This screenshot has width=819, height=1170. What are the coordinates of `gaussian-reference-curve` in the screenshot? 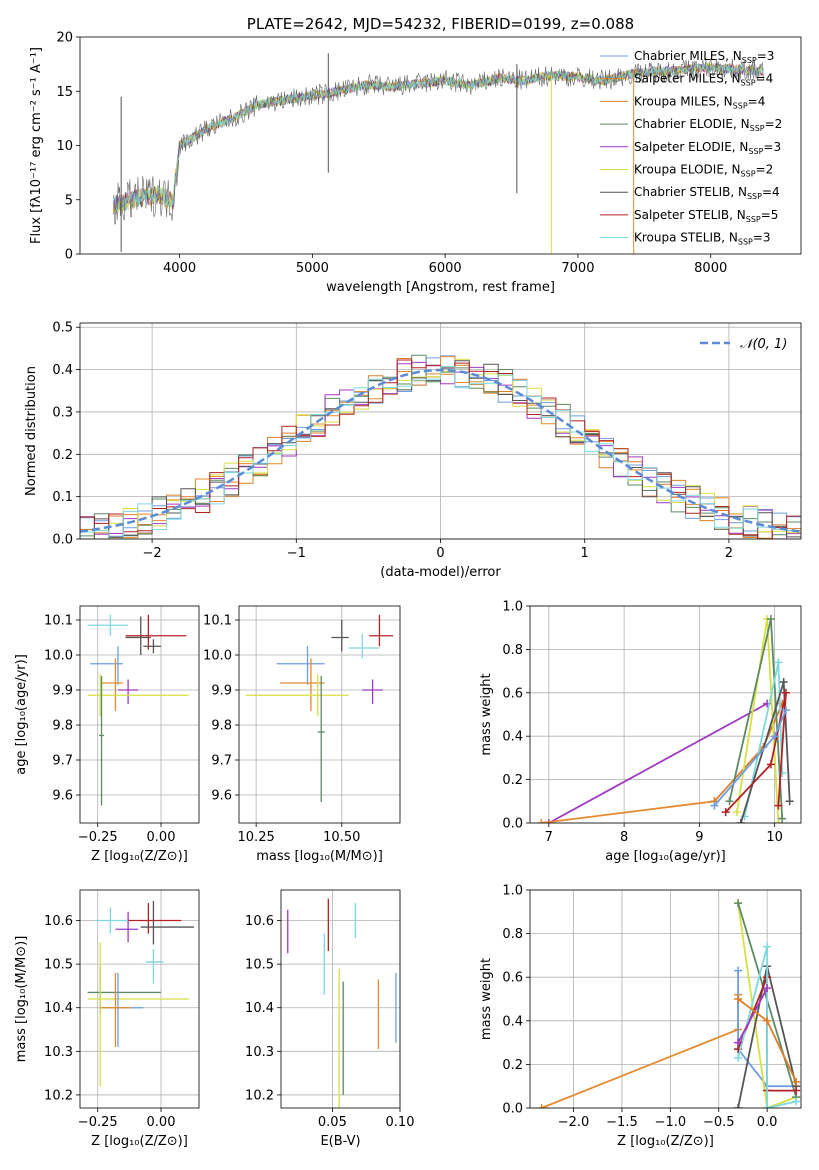 It's located at (440, 450).